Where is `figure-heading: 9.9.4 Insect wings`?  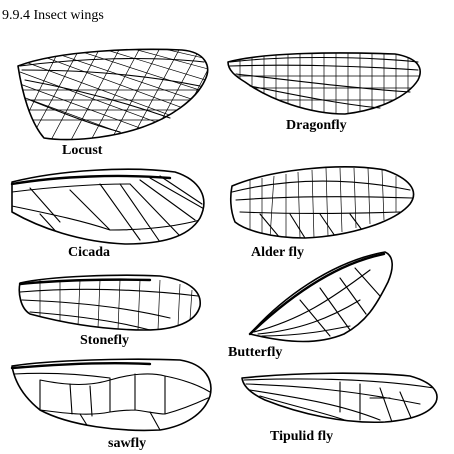 figure-heading: 9.9.4 Insect wings is located at coordinates (53, 15).